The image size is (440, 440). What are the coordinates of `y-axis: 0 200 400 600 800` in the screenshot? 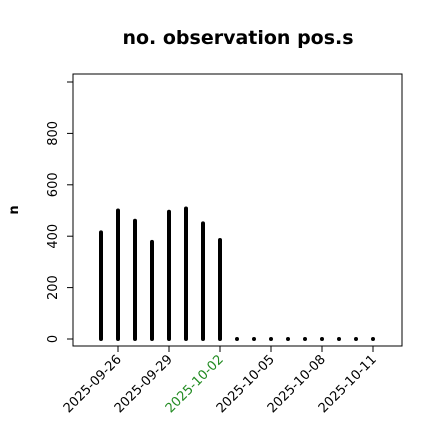 It's located at (60, 212).